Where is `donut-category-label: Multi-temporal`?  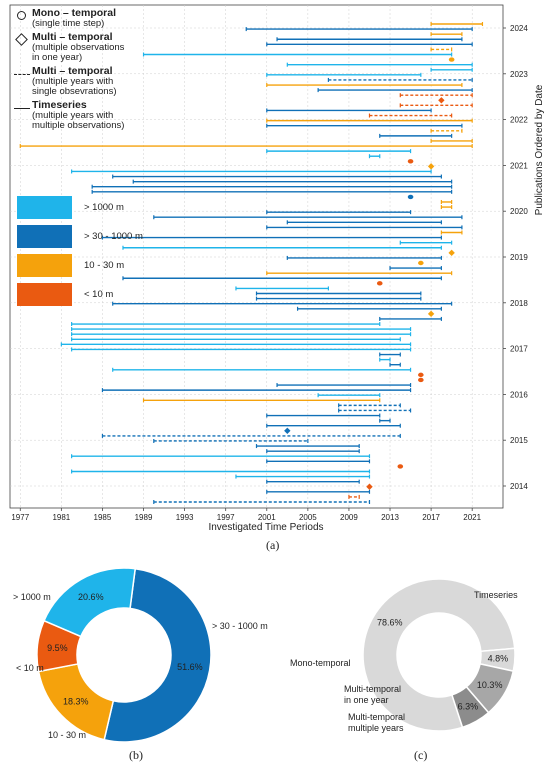
donut-category-label: Multi-temporal is located at coordinates (376, 717).